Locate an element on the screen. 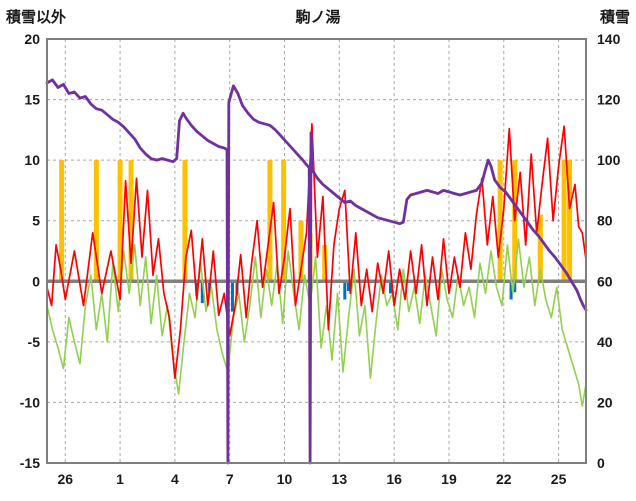 The image size is (636, 501). right-axis-tick-label: 80 is located at coordinates (605, 221).